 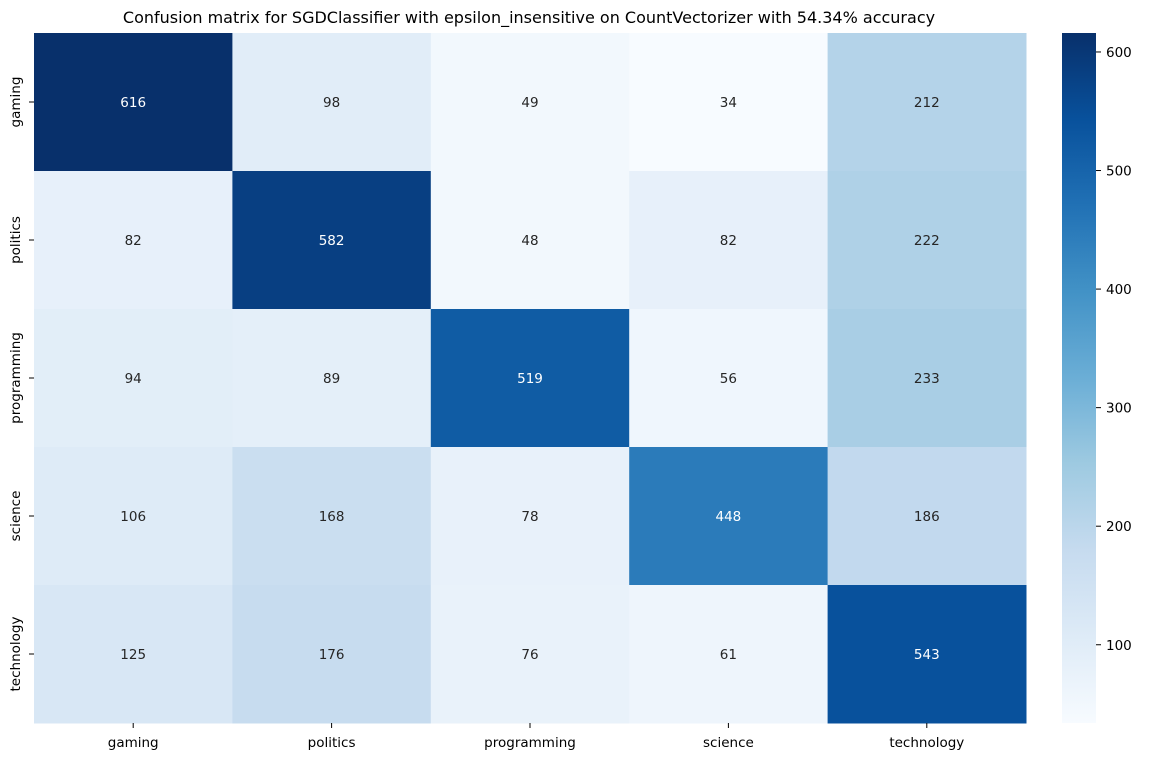 What do you see at coordinates (16, 516) in the screenshot?
I see `y-tick-label: science` at bounding box center [16, 516].